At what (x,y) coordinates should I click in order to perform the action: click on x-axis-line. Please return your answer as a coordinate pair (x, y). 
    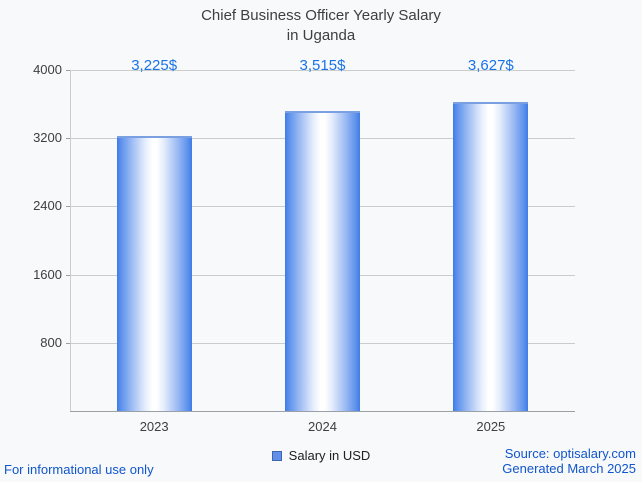
    Looking at the image, I should click on (322, 411).